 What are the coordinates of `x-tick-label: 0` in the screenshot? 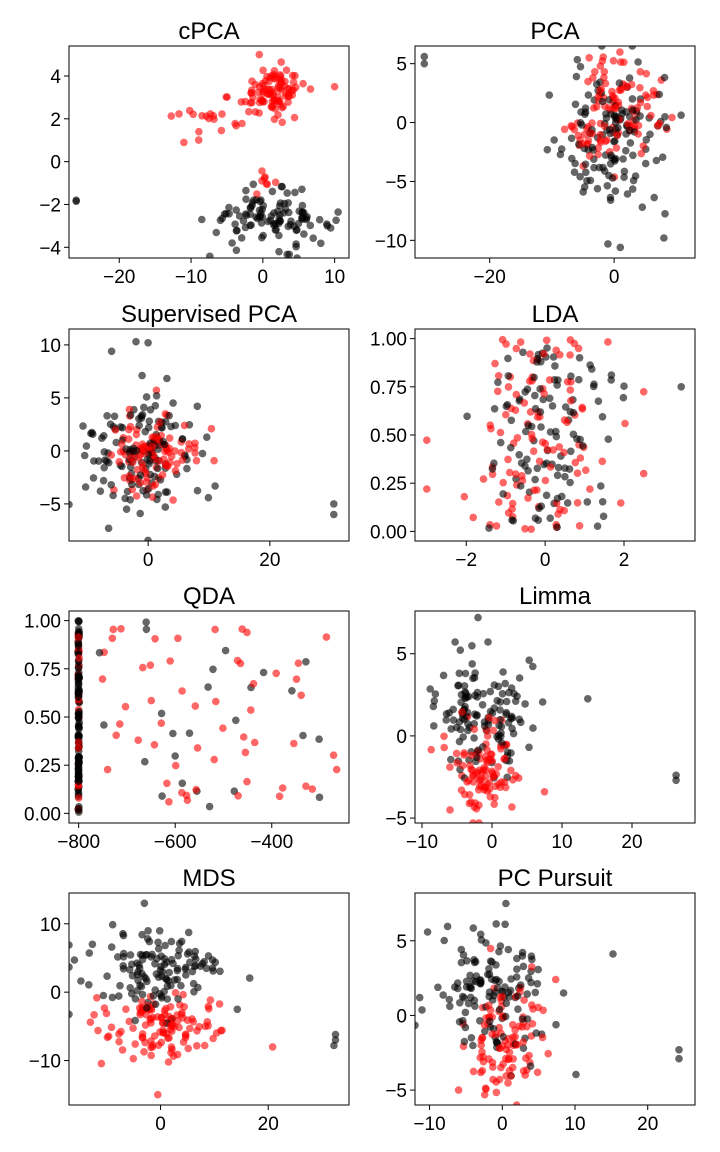 It's located at (148, 560).